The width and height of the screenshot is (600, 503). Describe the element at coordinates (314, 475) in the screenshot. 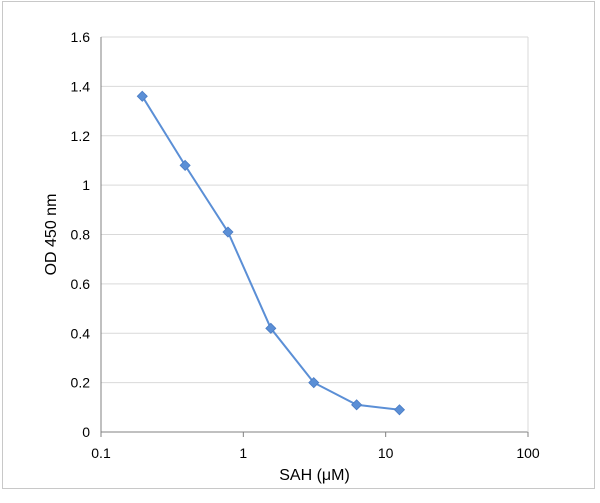

I see `x-axis-title: SAH (μM)` at that location.